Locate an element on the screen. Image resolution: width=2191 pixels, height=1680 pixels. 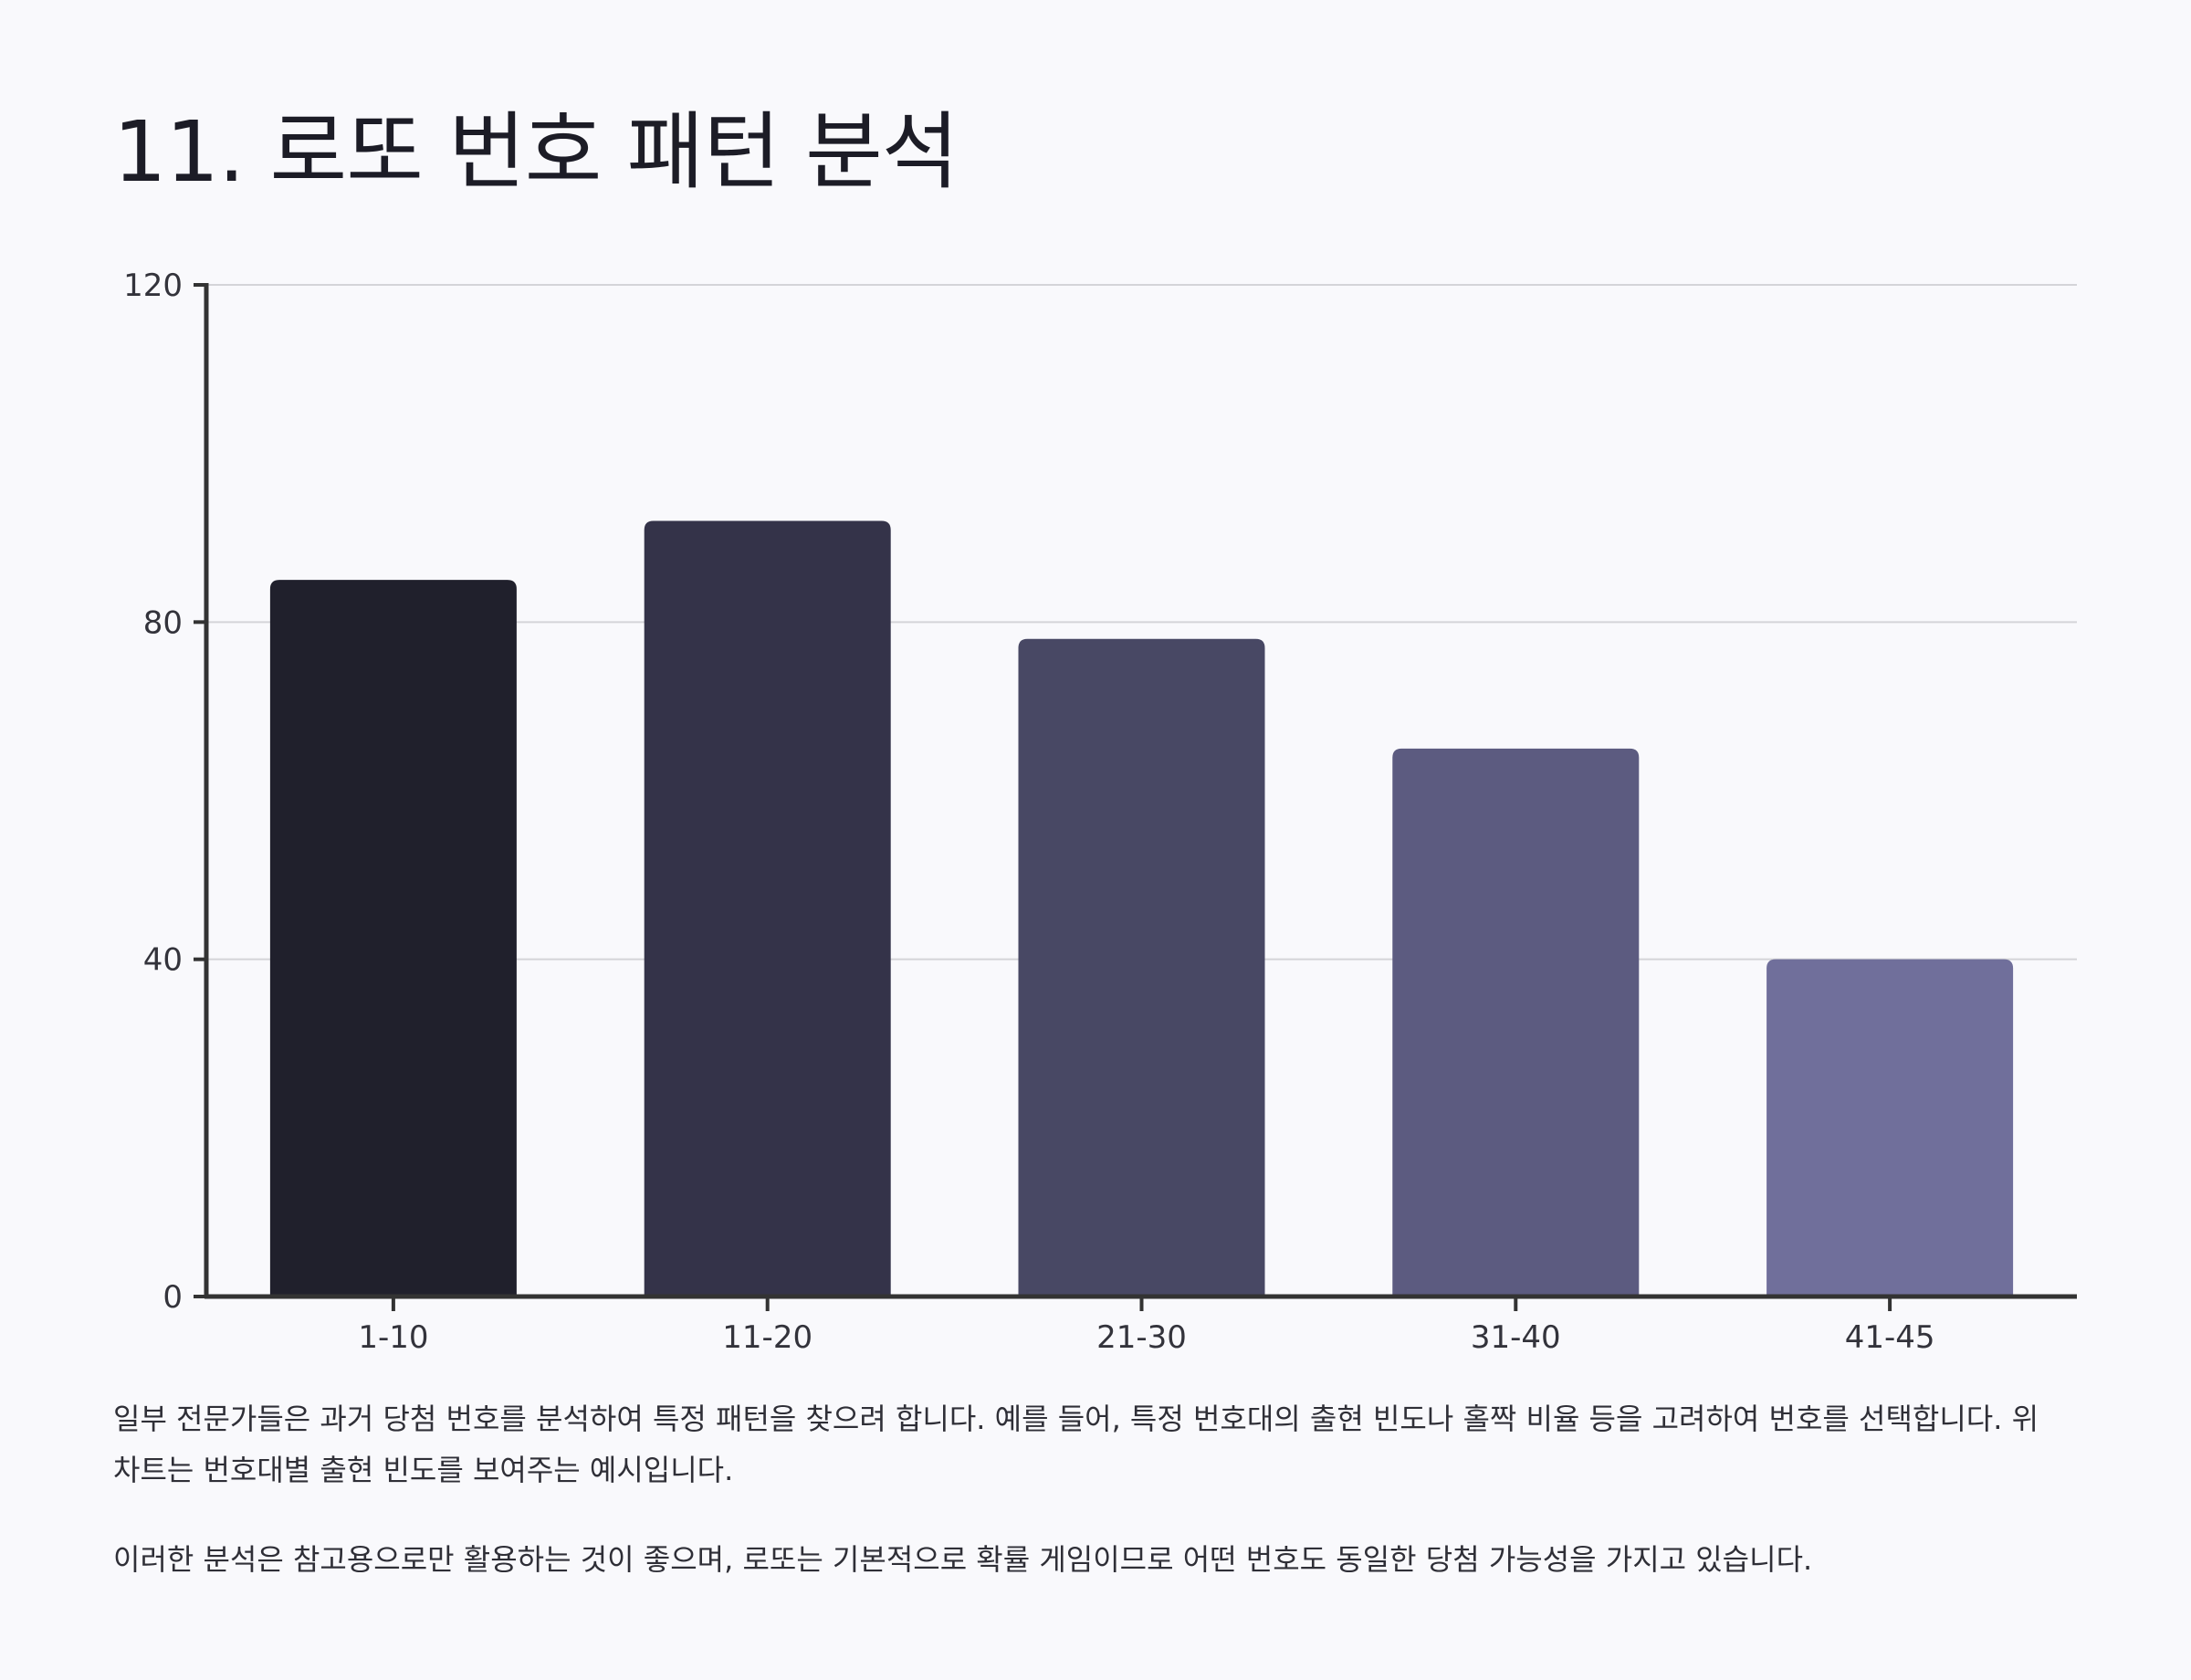
x-tick-label: 21-30 is located at coordinates (1141, 1337).